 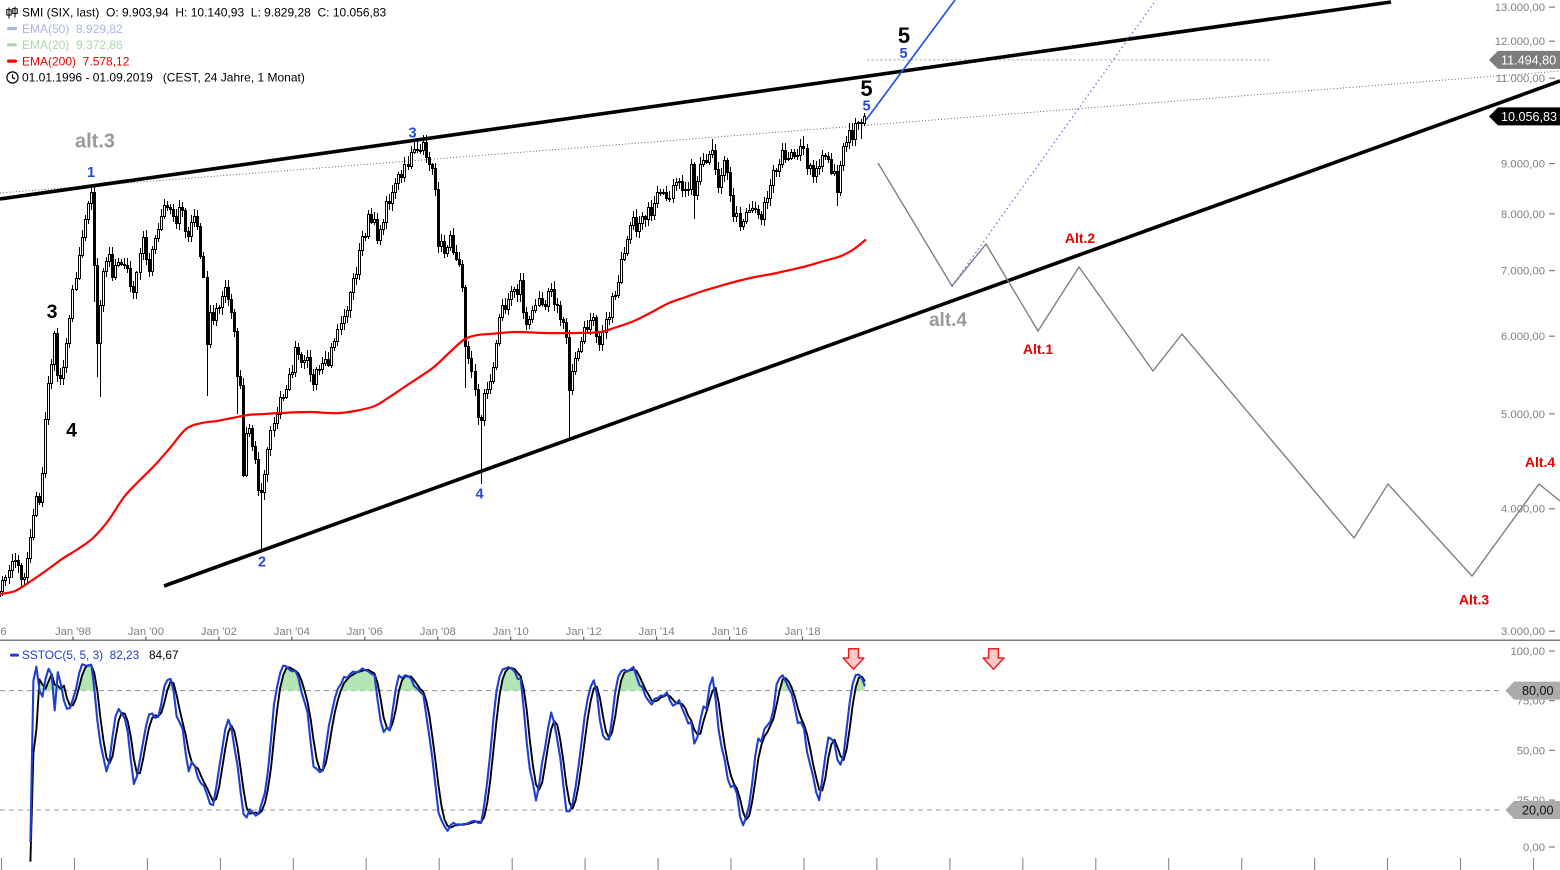 I want to click on svg-text: Jan '10, so click(x=511, y=632).